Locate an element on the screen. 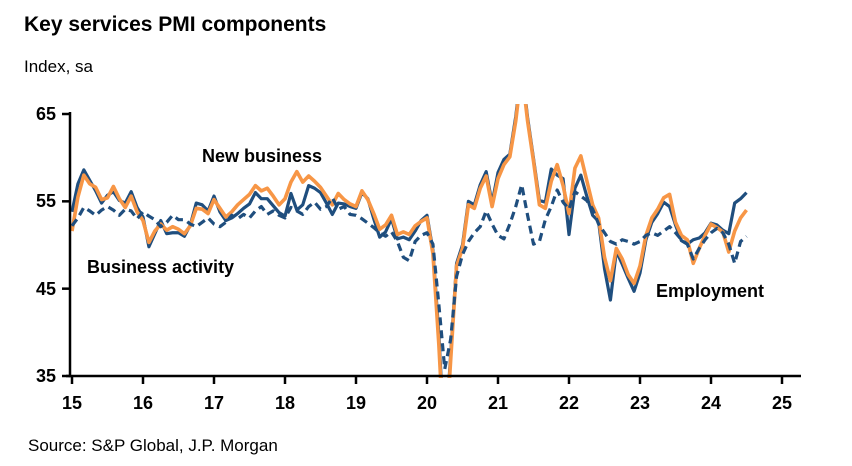 The height and width of the screenshot is (466, 852). x-tick-label: 17 is located at coordinates (214, 403).